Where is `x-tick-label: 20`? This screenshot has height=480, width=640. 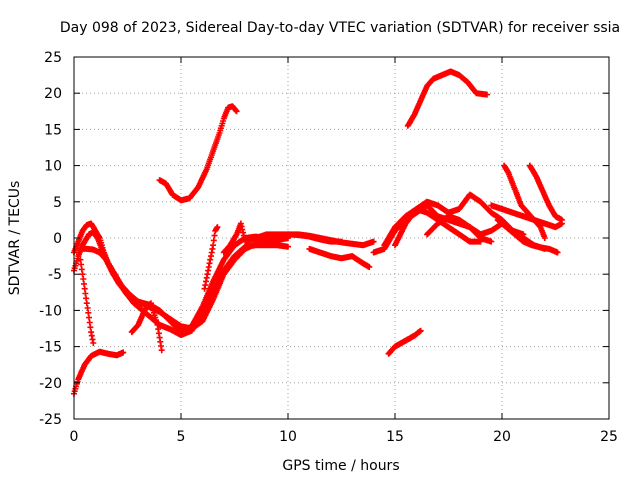 x-tick-label: 20 is located at coordinates (502, 437).